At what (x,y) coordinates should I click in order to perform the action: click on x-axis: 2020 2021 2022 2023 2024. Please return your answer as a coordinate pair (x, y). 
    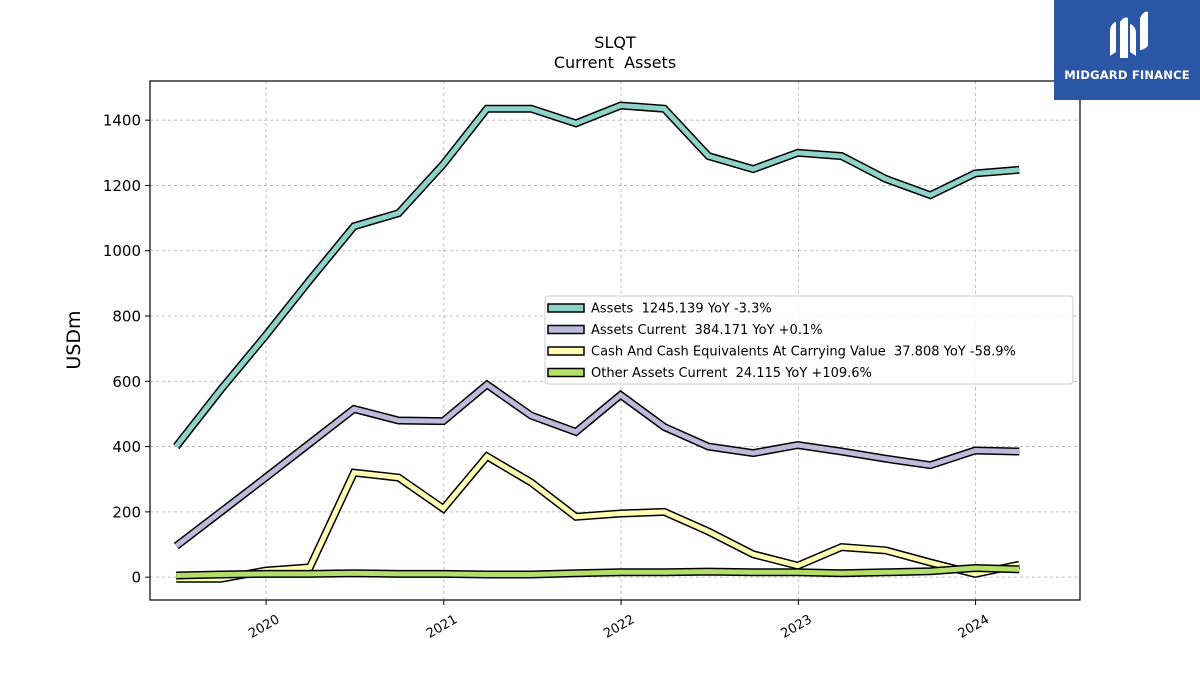
    Looking at the image, I should click on (619, 621).